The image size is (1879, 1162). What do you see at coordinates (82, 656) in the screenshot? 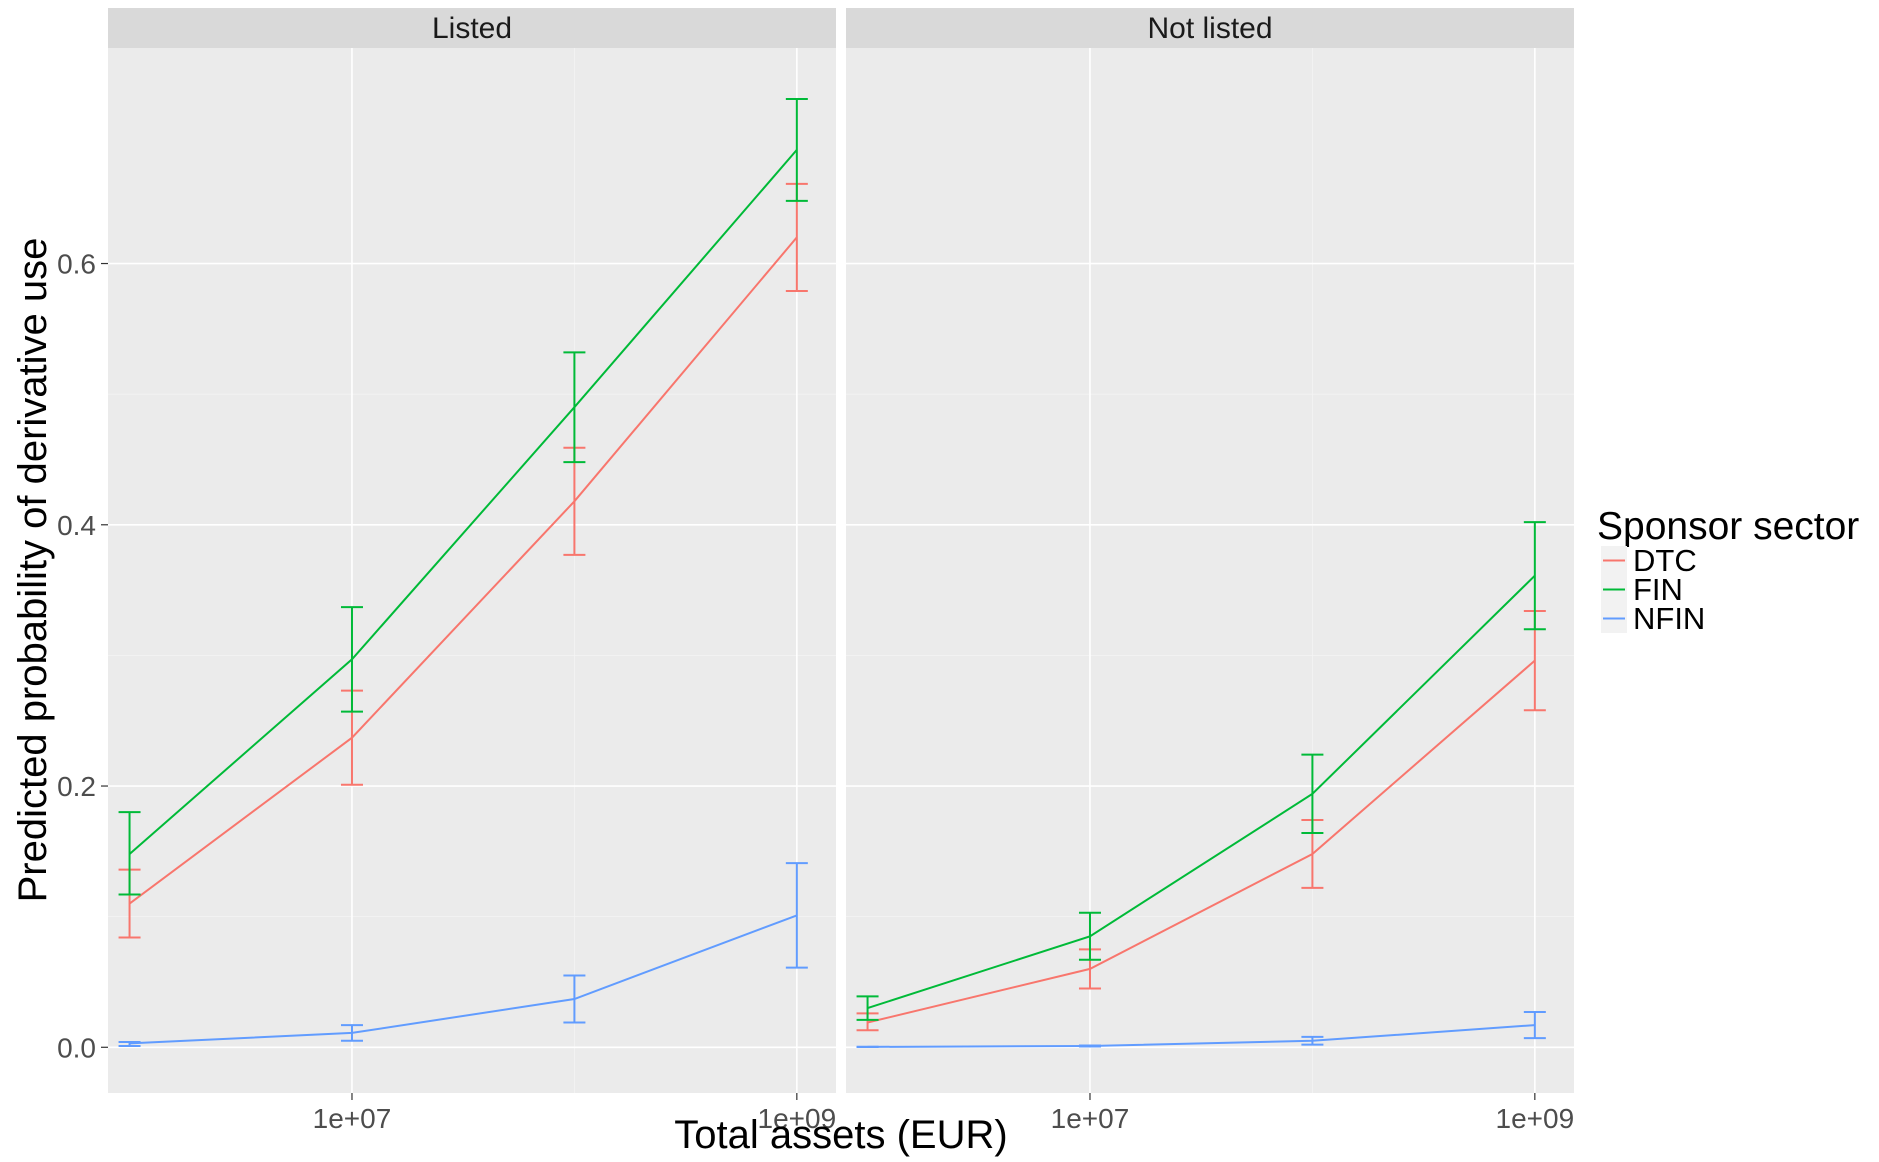
I see `y-axis: 0.0 0.2 0.4 0.6` at bounding box center [82, 656].